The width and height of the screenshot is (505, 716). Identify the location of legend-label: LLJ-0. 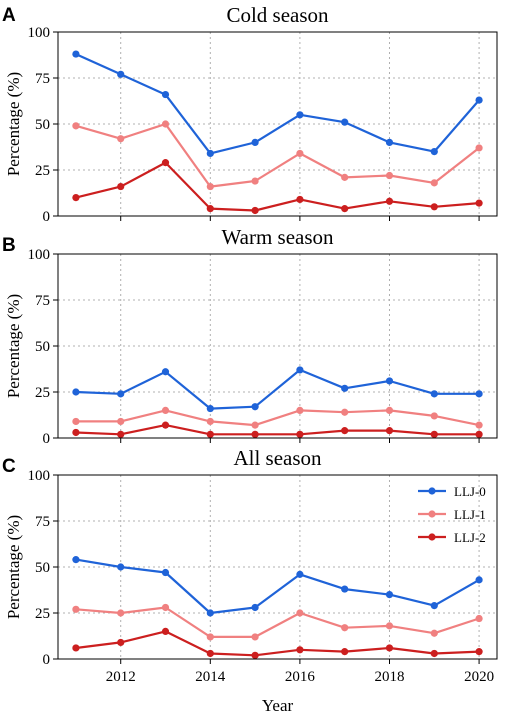
(470, 491).